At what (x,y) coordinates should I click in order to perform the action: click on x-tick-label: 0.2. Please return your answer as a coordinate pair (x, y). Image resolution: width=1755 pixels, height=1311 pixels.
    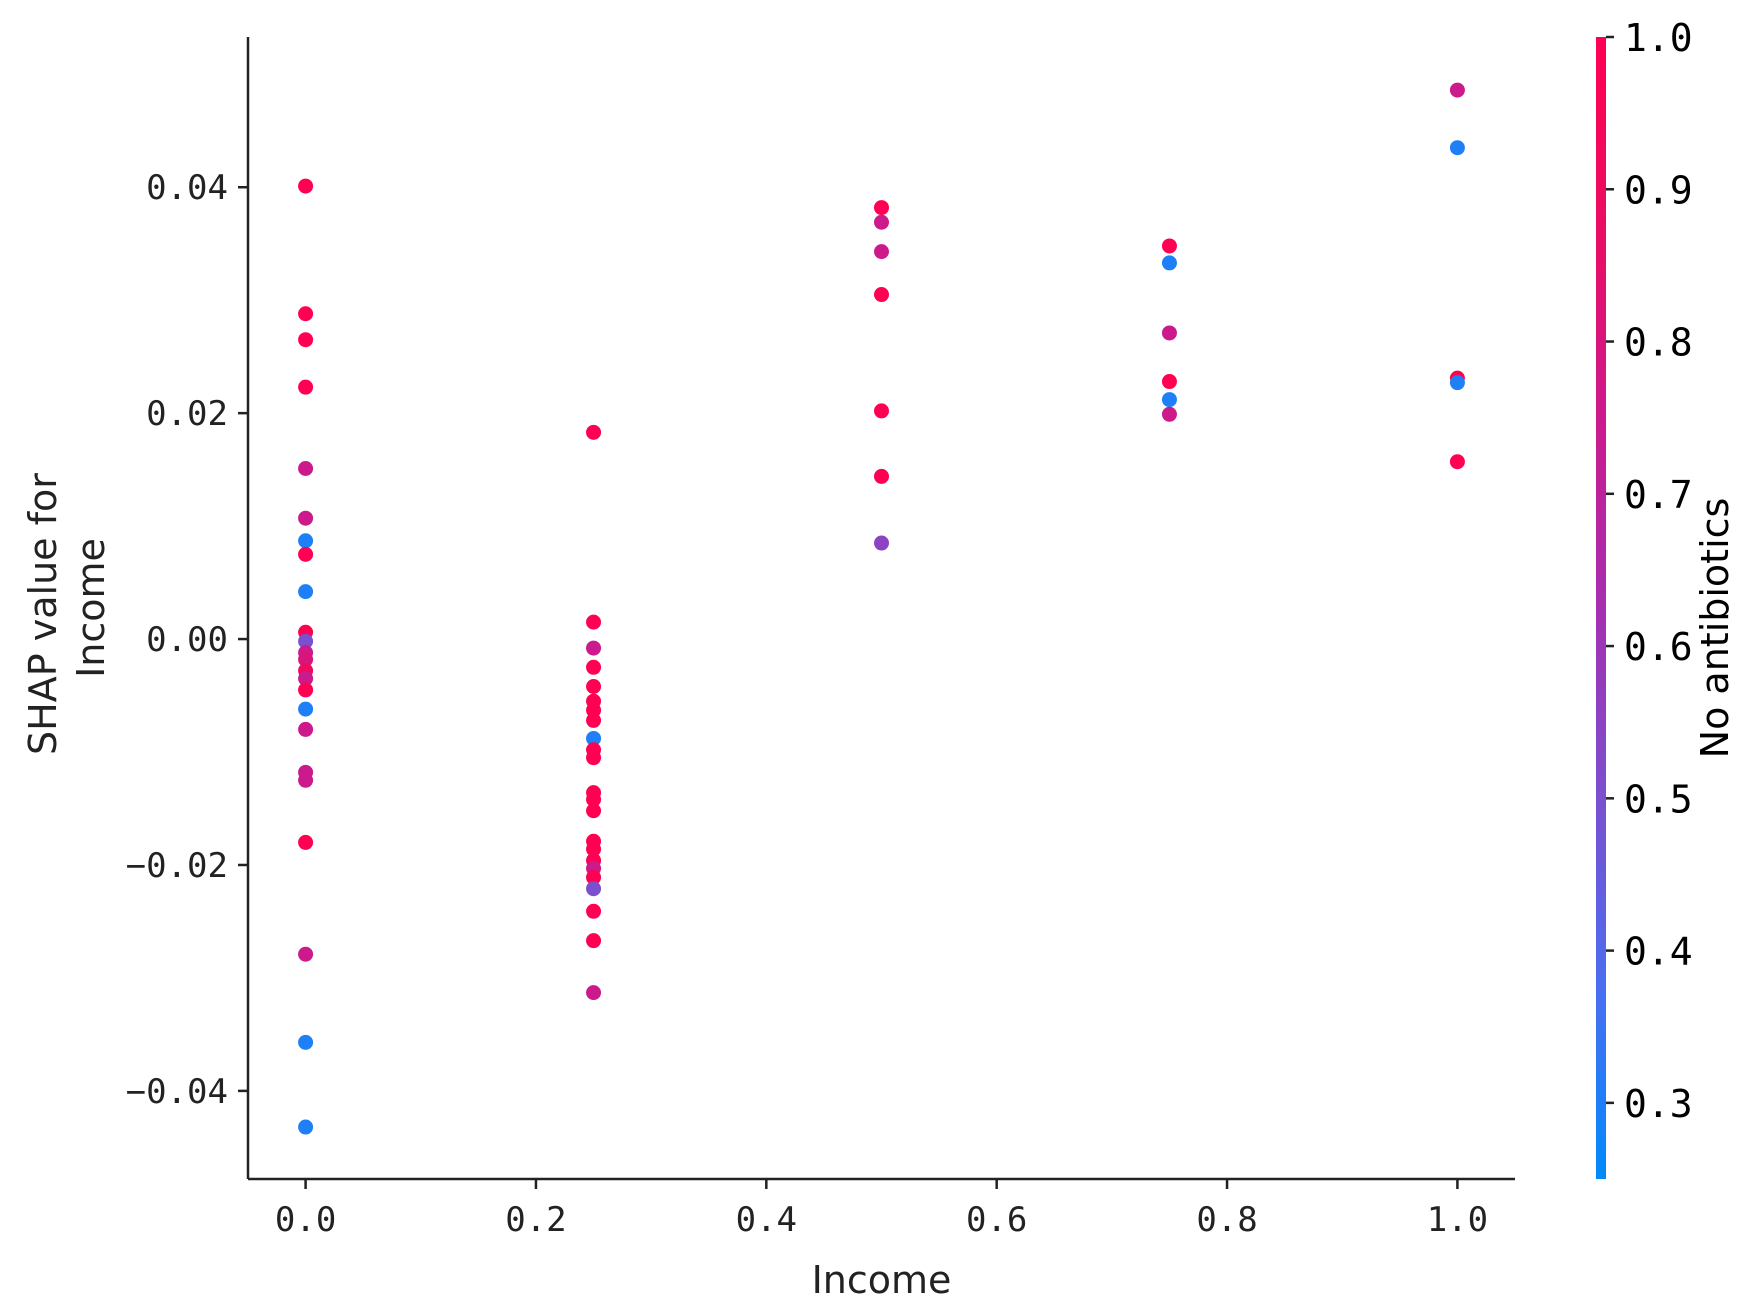
    Looking at the image, I should click on (535, 1220).